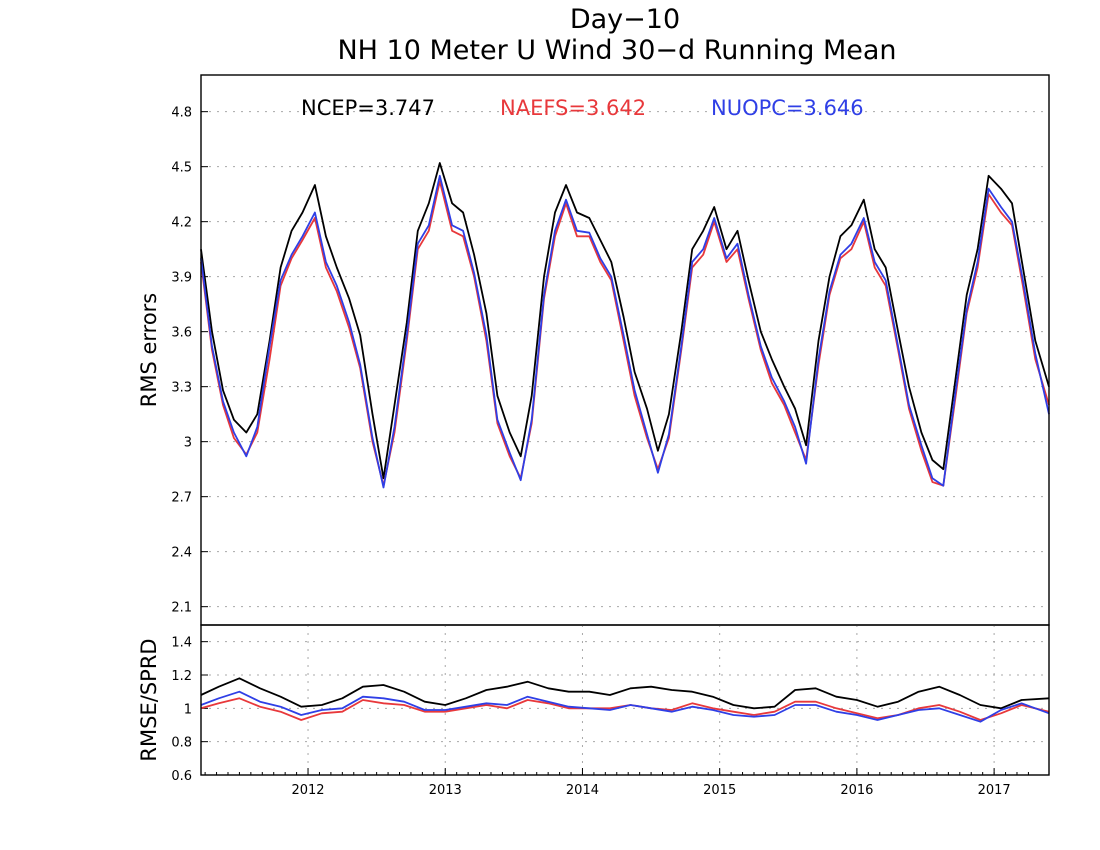  What do you see at coordinates (787, 108) in the screenshot?
I see `legend-nuopc: NUOPC=3.646` at bounding box center [787, 108].